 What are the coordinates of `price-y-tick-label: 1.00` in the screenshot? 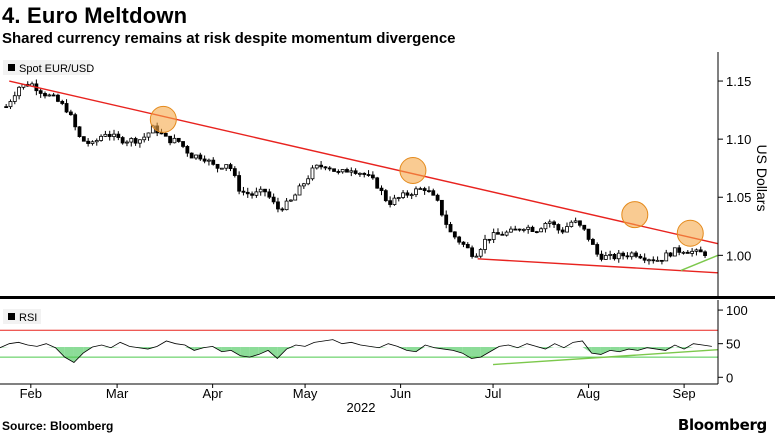 It's located at (738, 255).